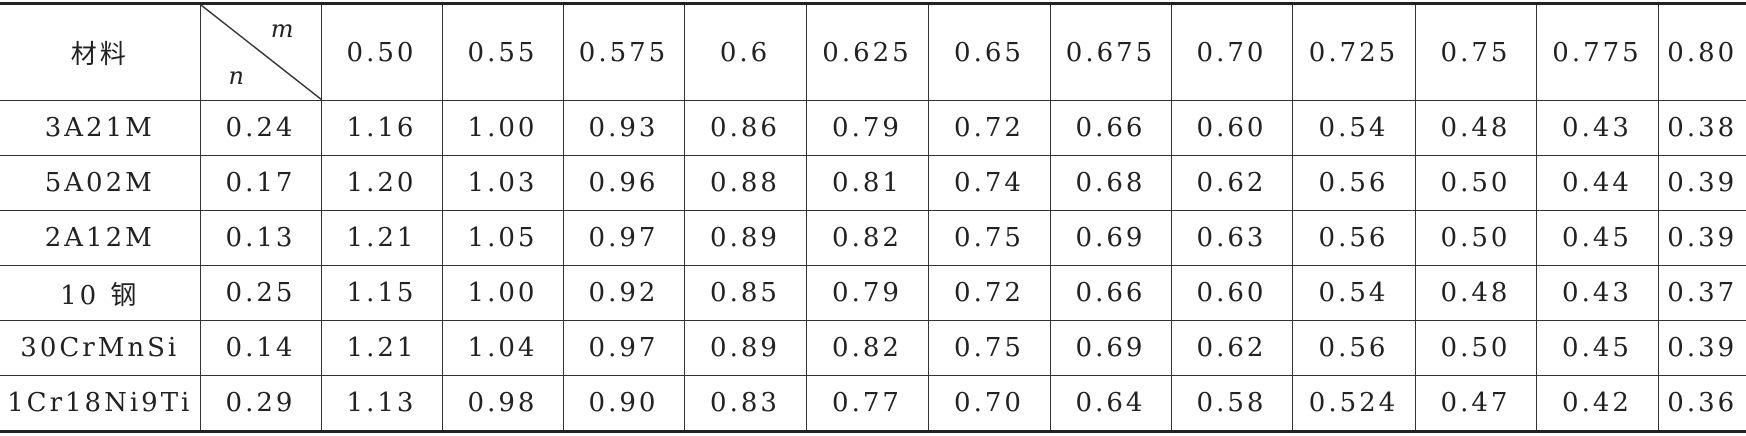  Describe the element at coordinates (381, 403) in the screenshot. I see `value-cell: 1.13` at that location.